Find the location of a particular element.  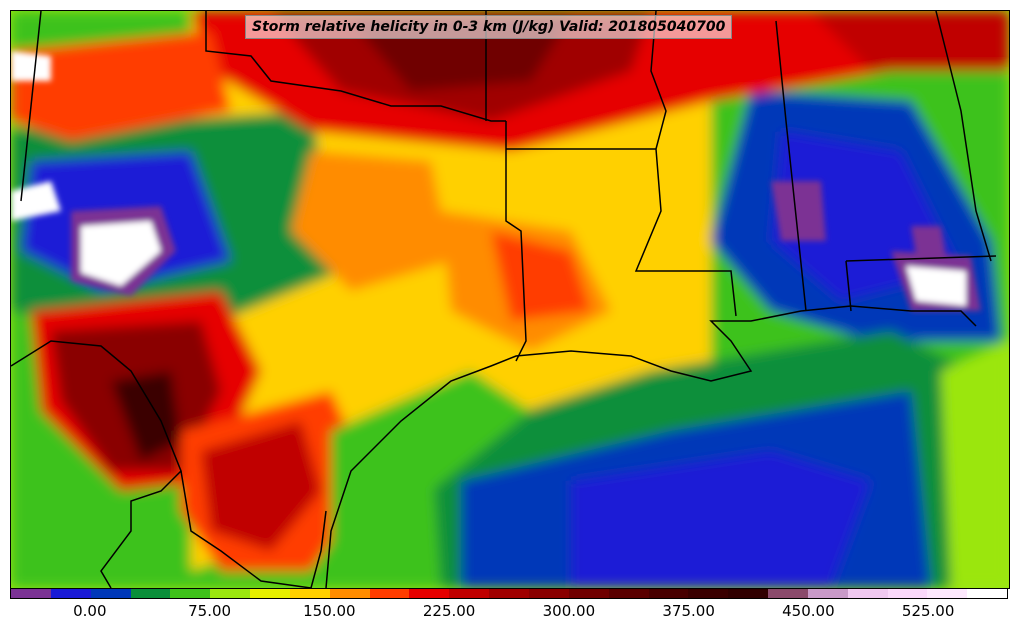

colorbar-tick-label: 450.00 is located at coordinates (808, 611).